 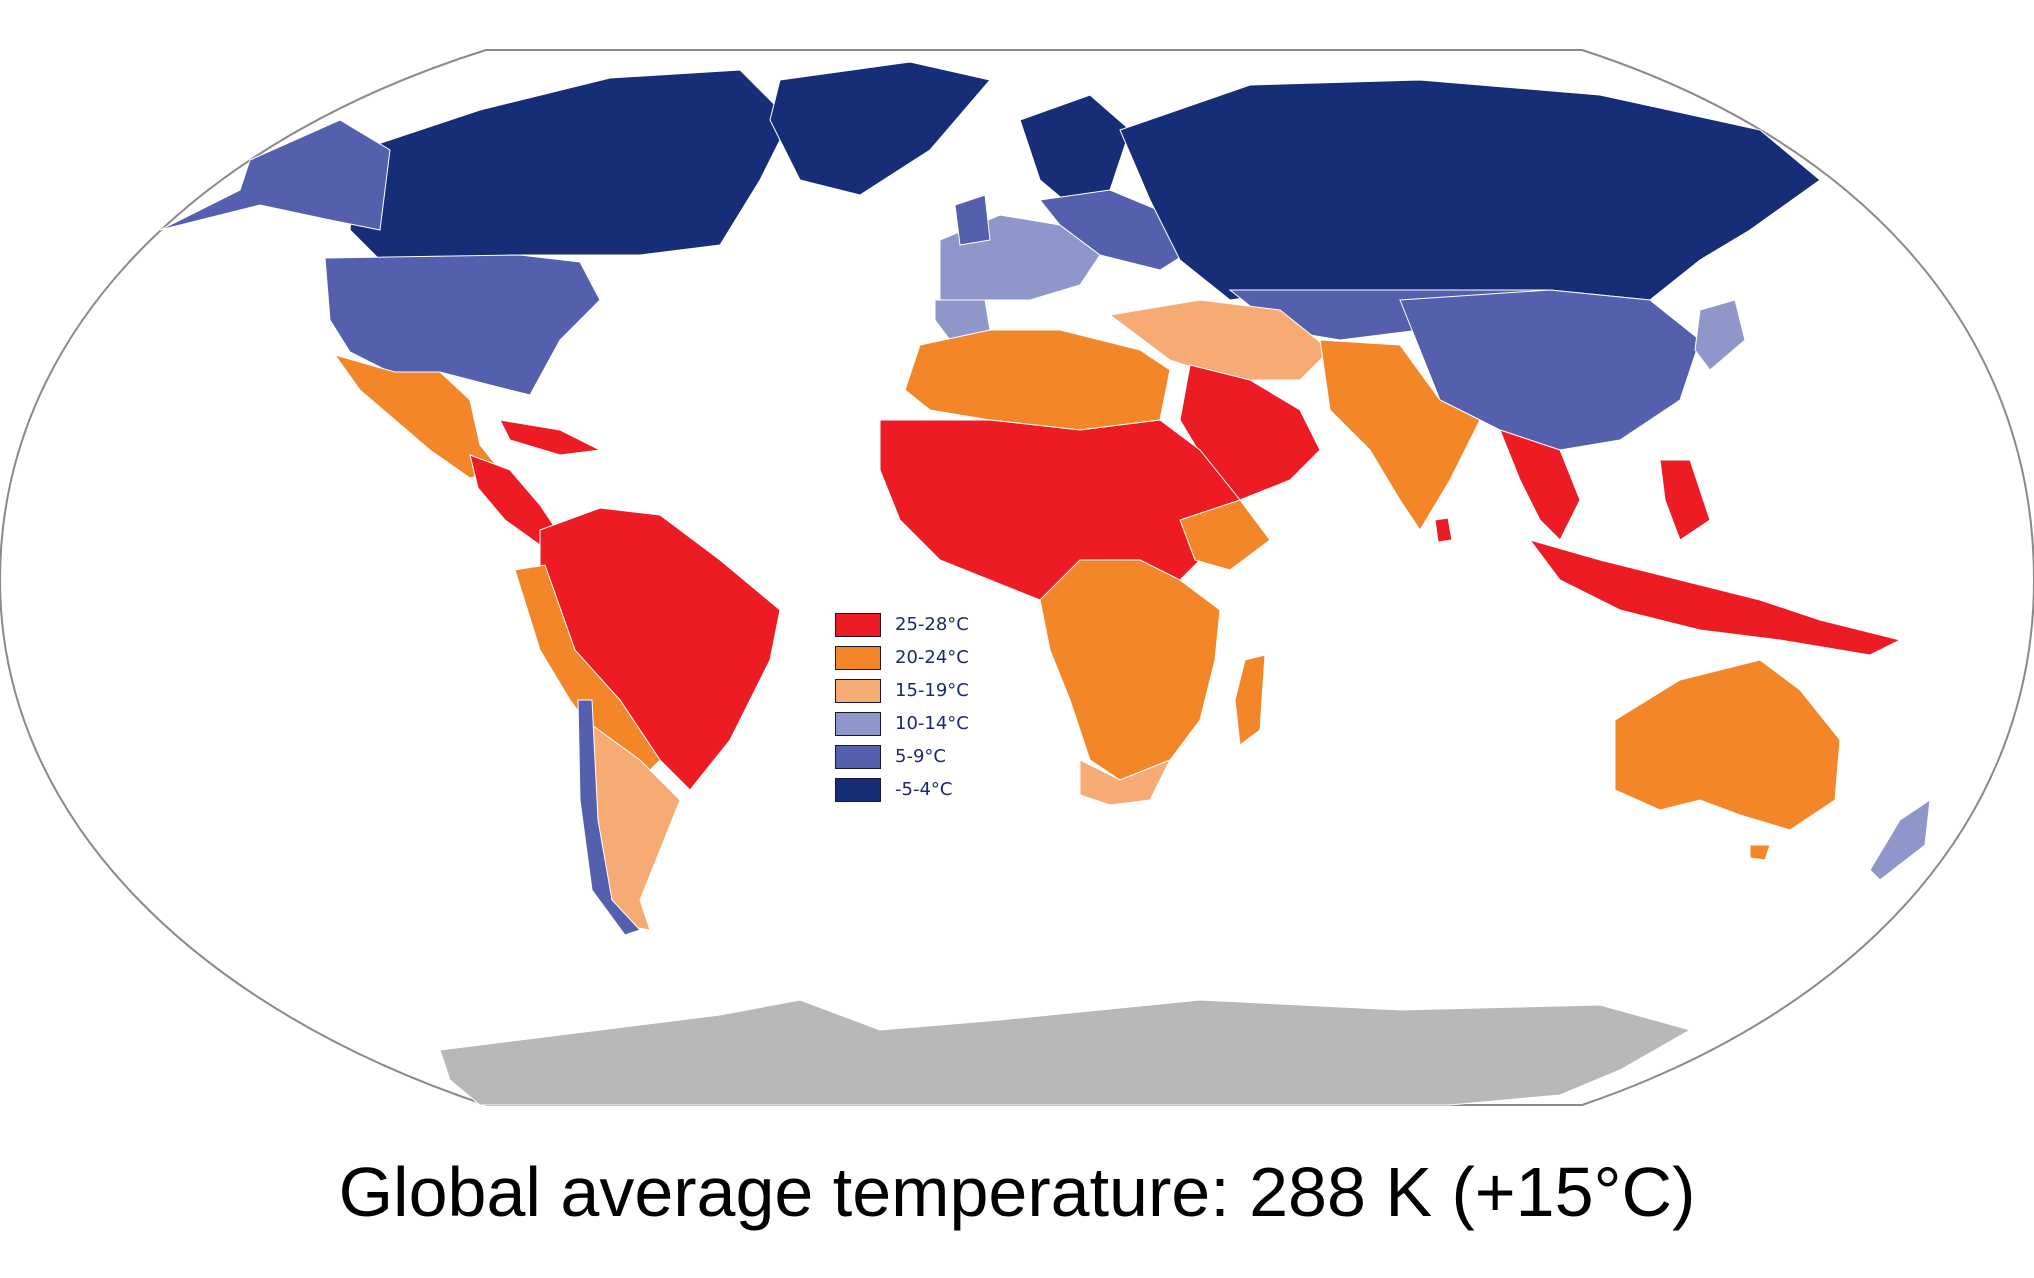 I want to click on region-russia, so click(x=1470, y=190).